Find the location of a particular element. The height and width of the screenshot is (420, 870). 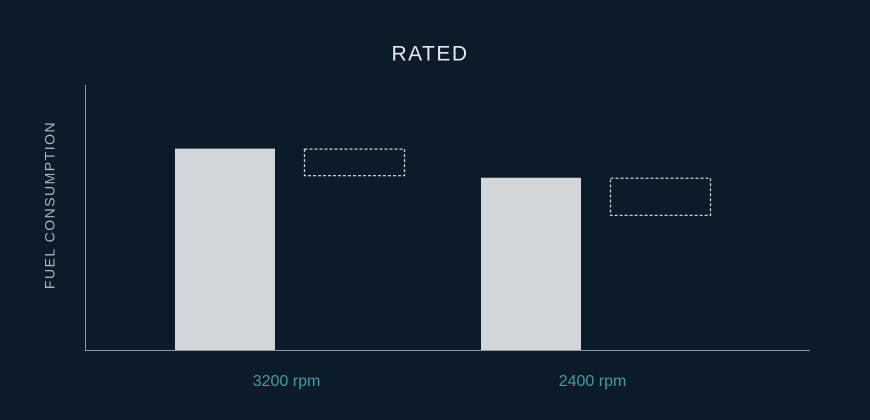

x-tick-label: 3200 rpm is located at coordinates (287, 381).